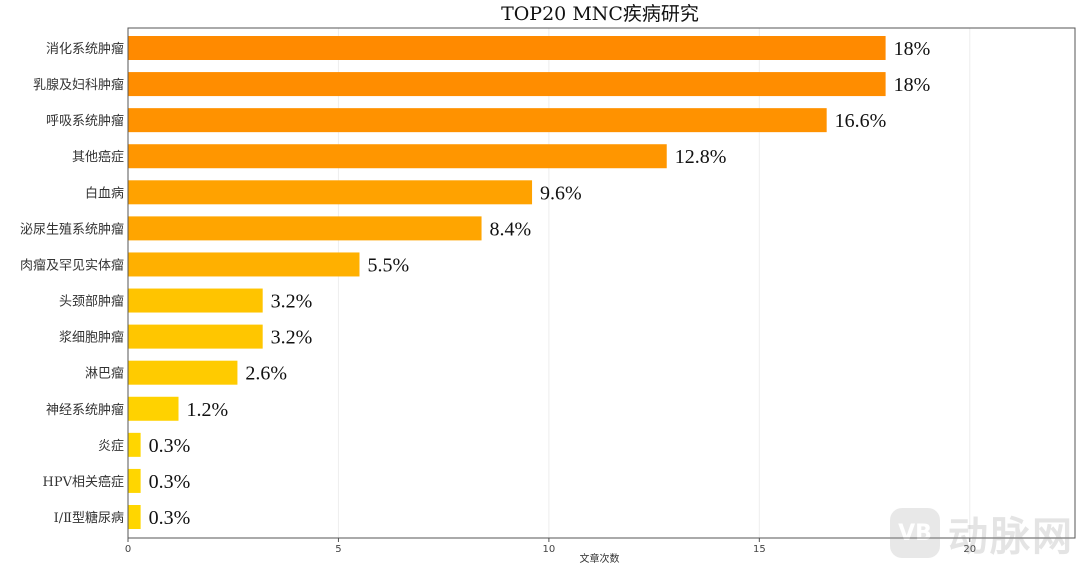 The image size is (1080, 568). Describe the element at coordinates (511, 229) in the screenshot. I see `data-label: 8.4%` at that location.